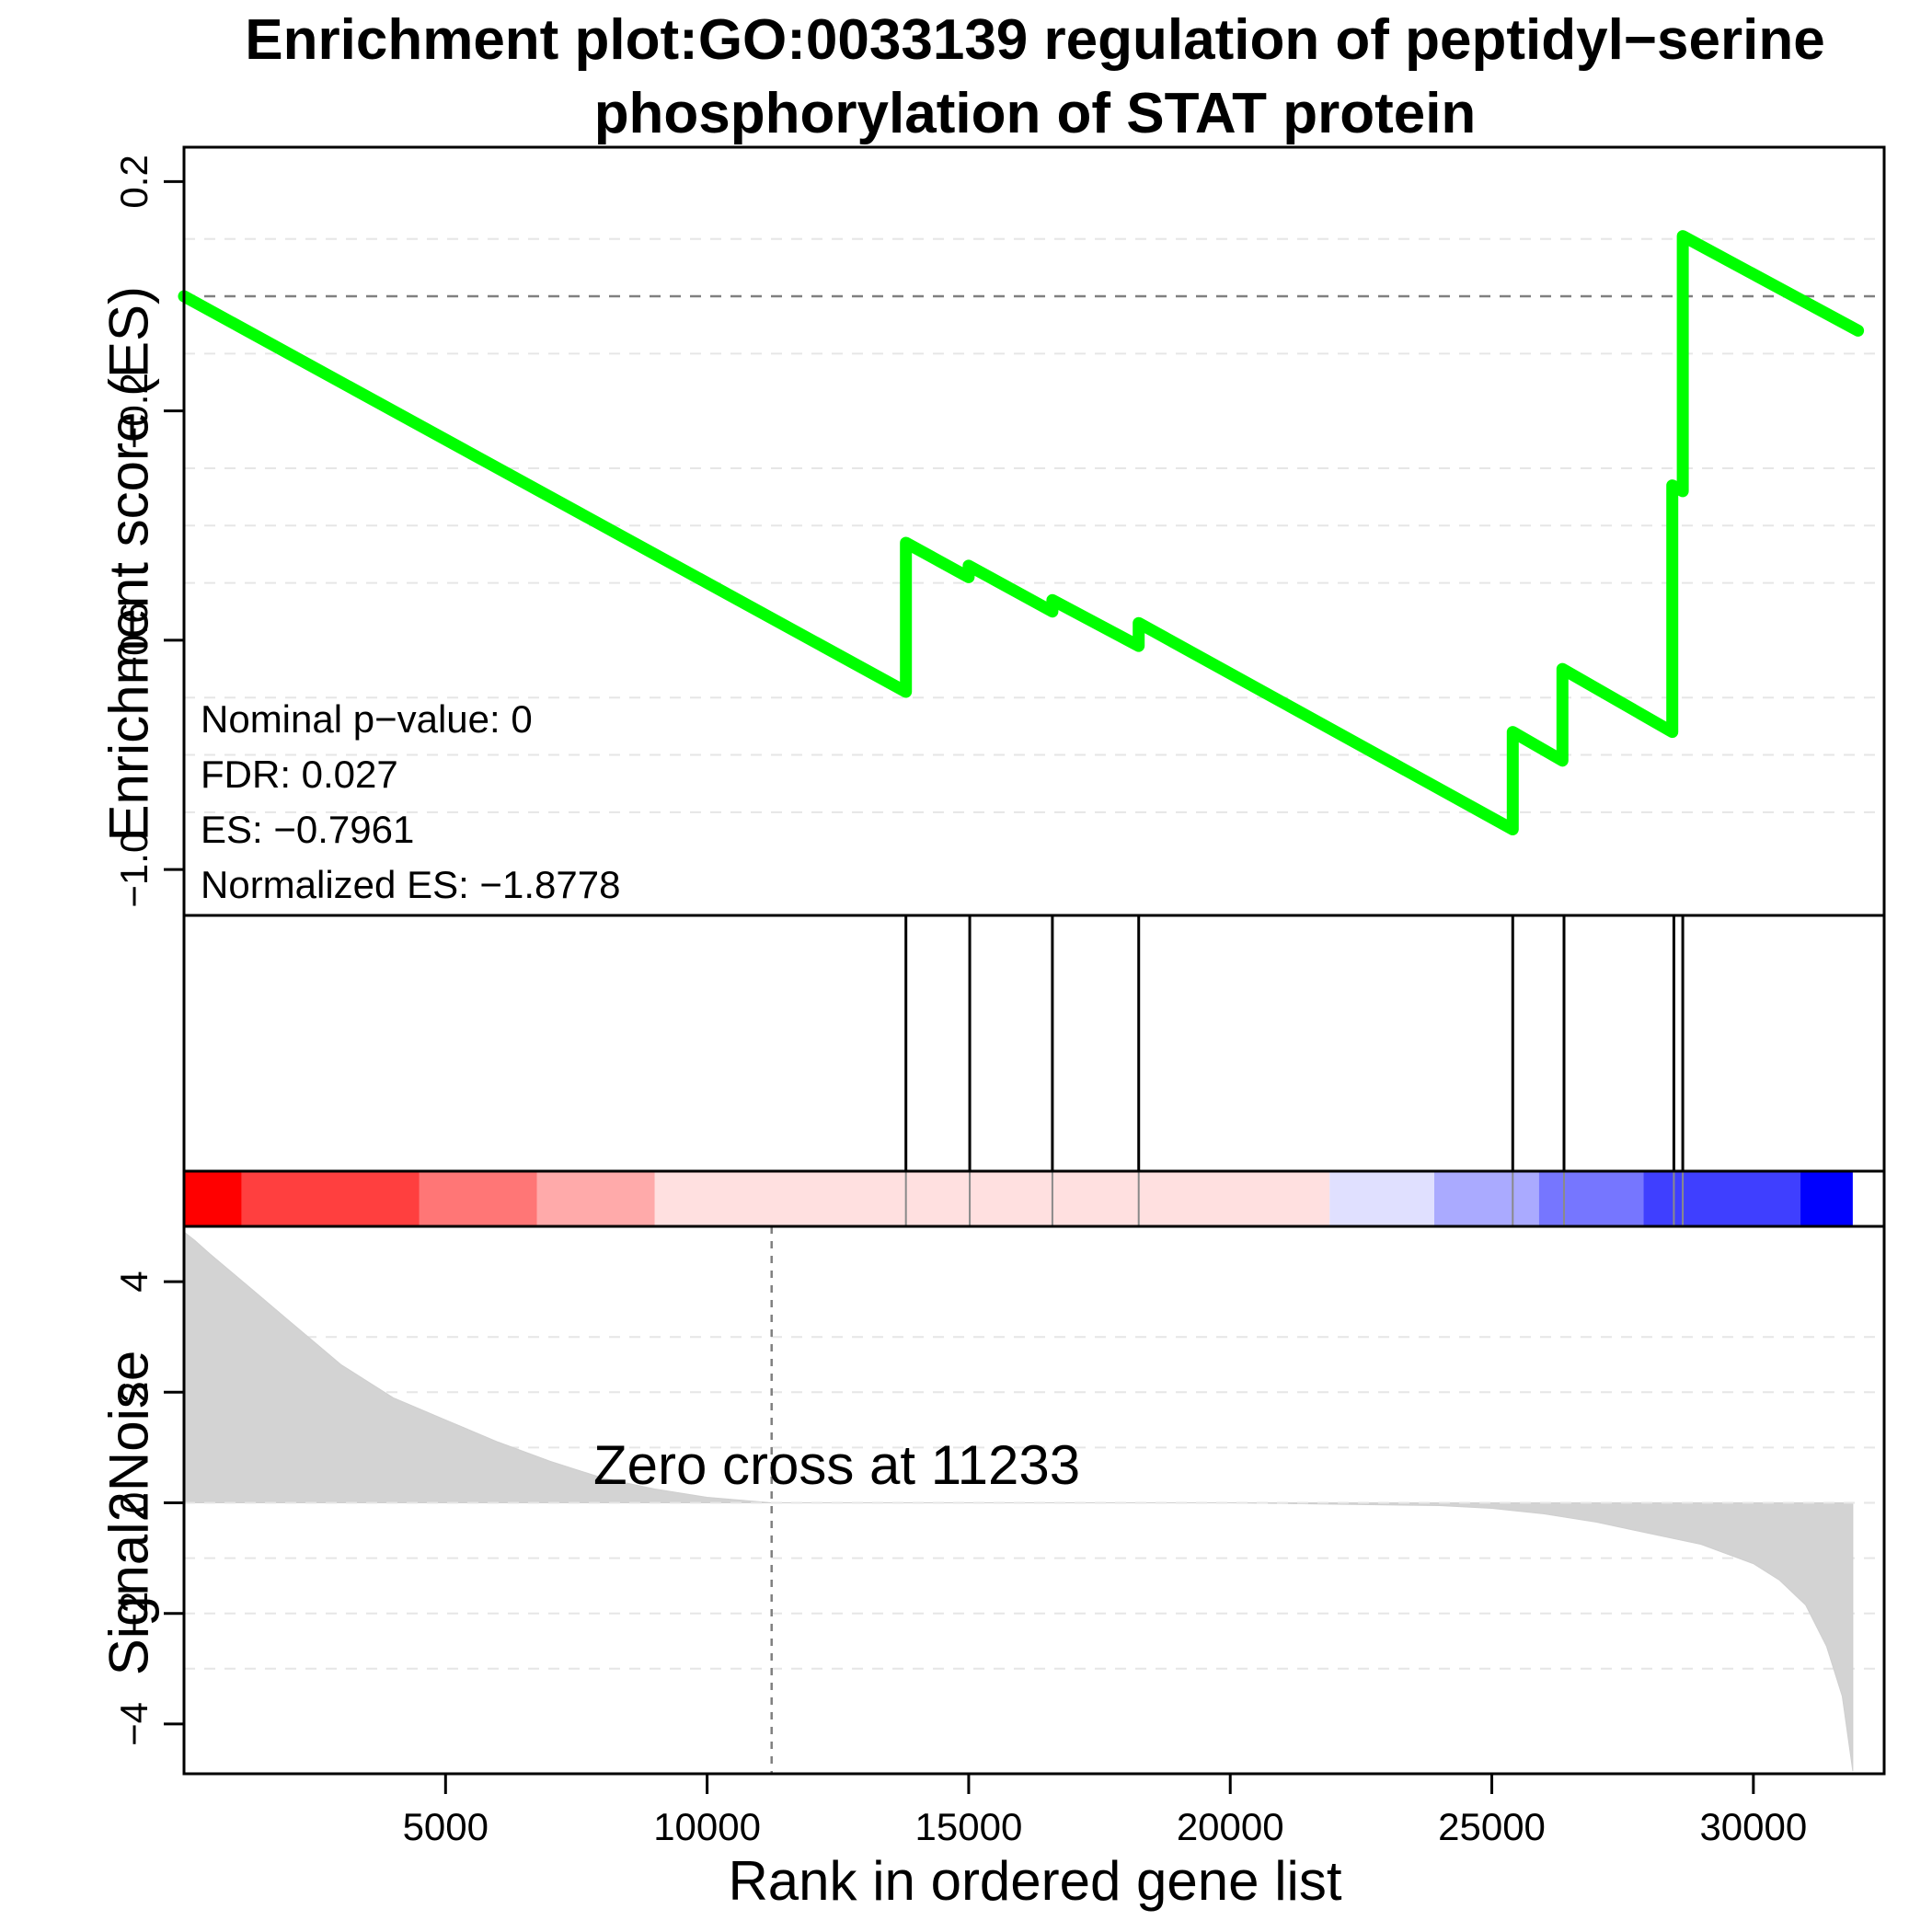  What do you see at coordinates (133, 411) in the screenshot?
I see `es-y-tick-label: −0.2` at bounding box center [133, 411].